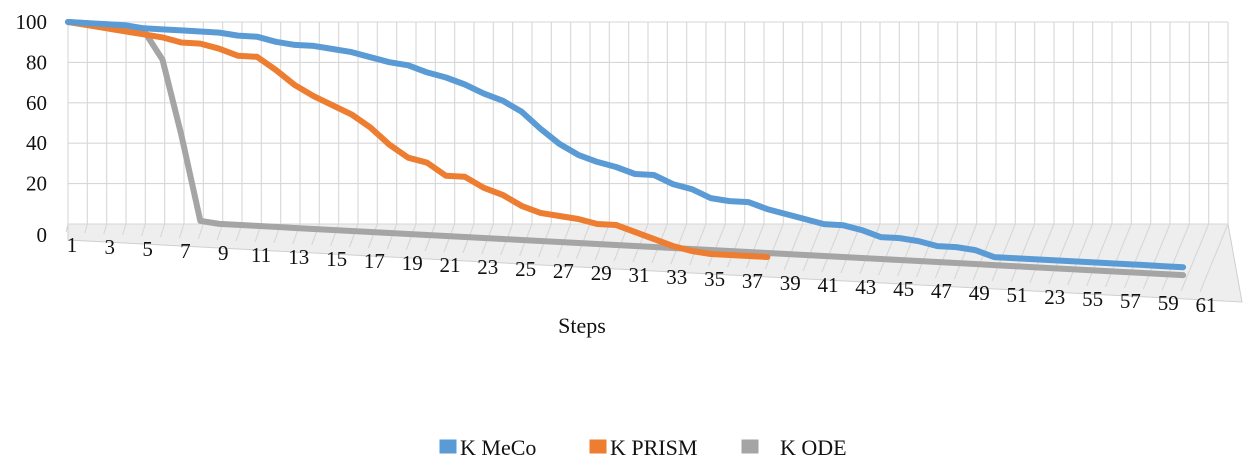 The width and height of the screenshot is (1259, 459). I want to click on legend-label: K PRISM, so click(653, 447).